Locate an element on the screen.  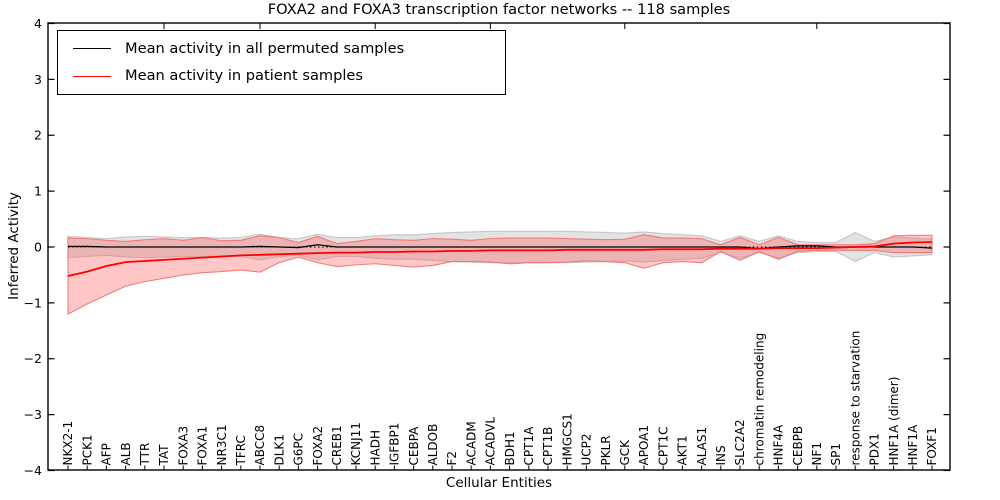
x-category-label: UCP2 is located at coordinates (587, 449).